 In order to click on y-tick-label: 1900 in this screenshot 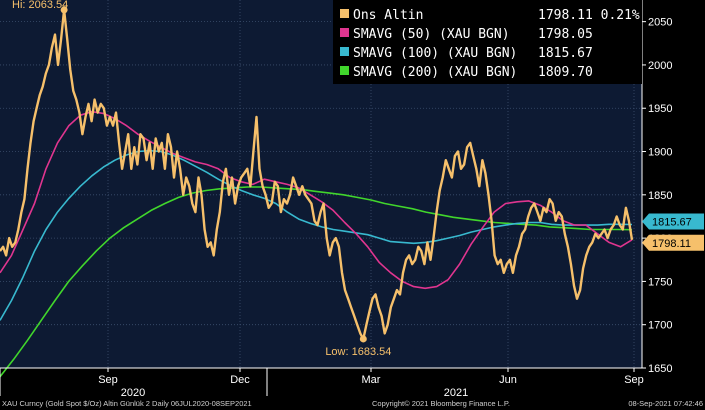, I will do `click(660, 153)`.